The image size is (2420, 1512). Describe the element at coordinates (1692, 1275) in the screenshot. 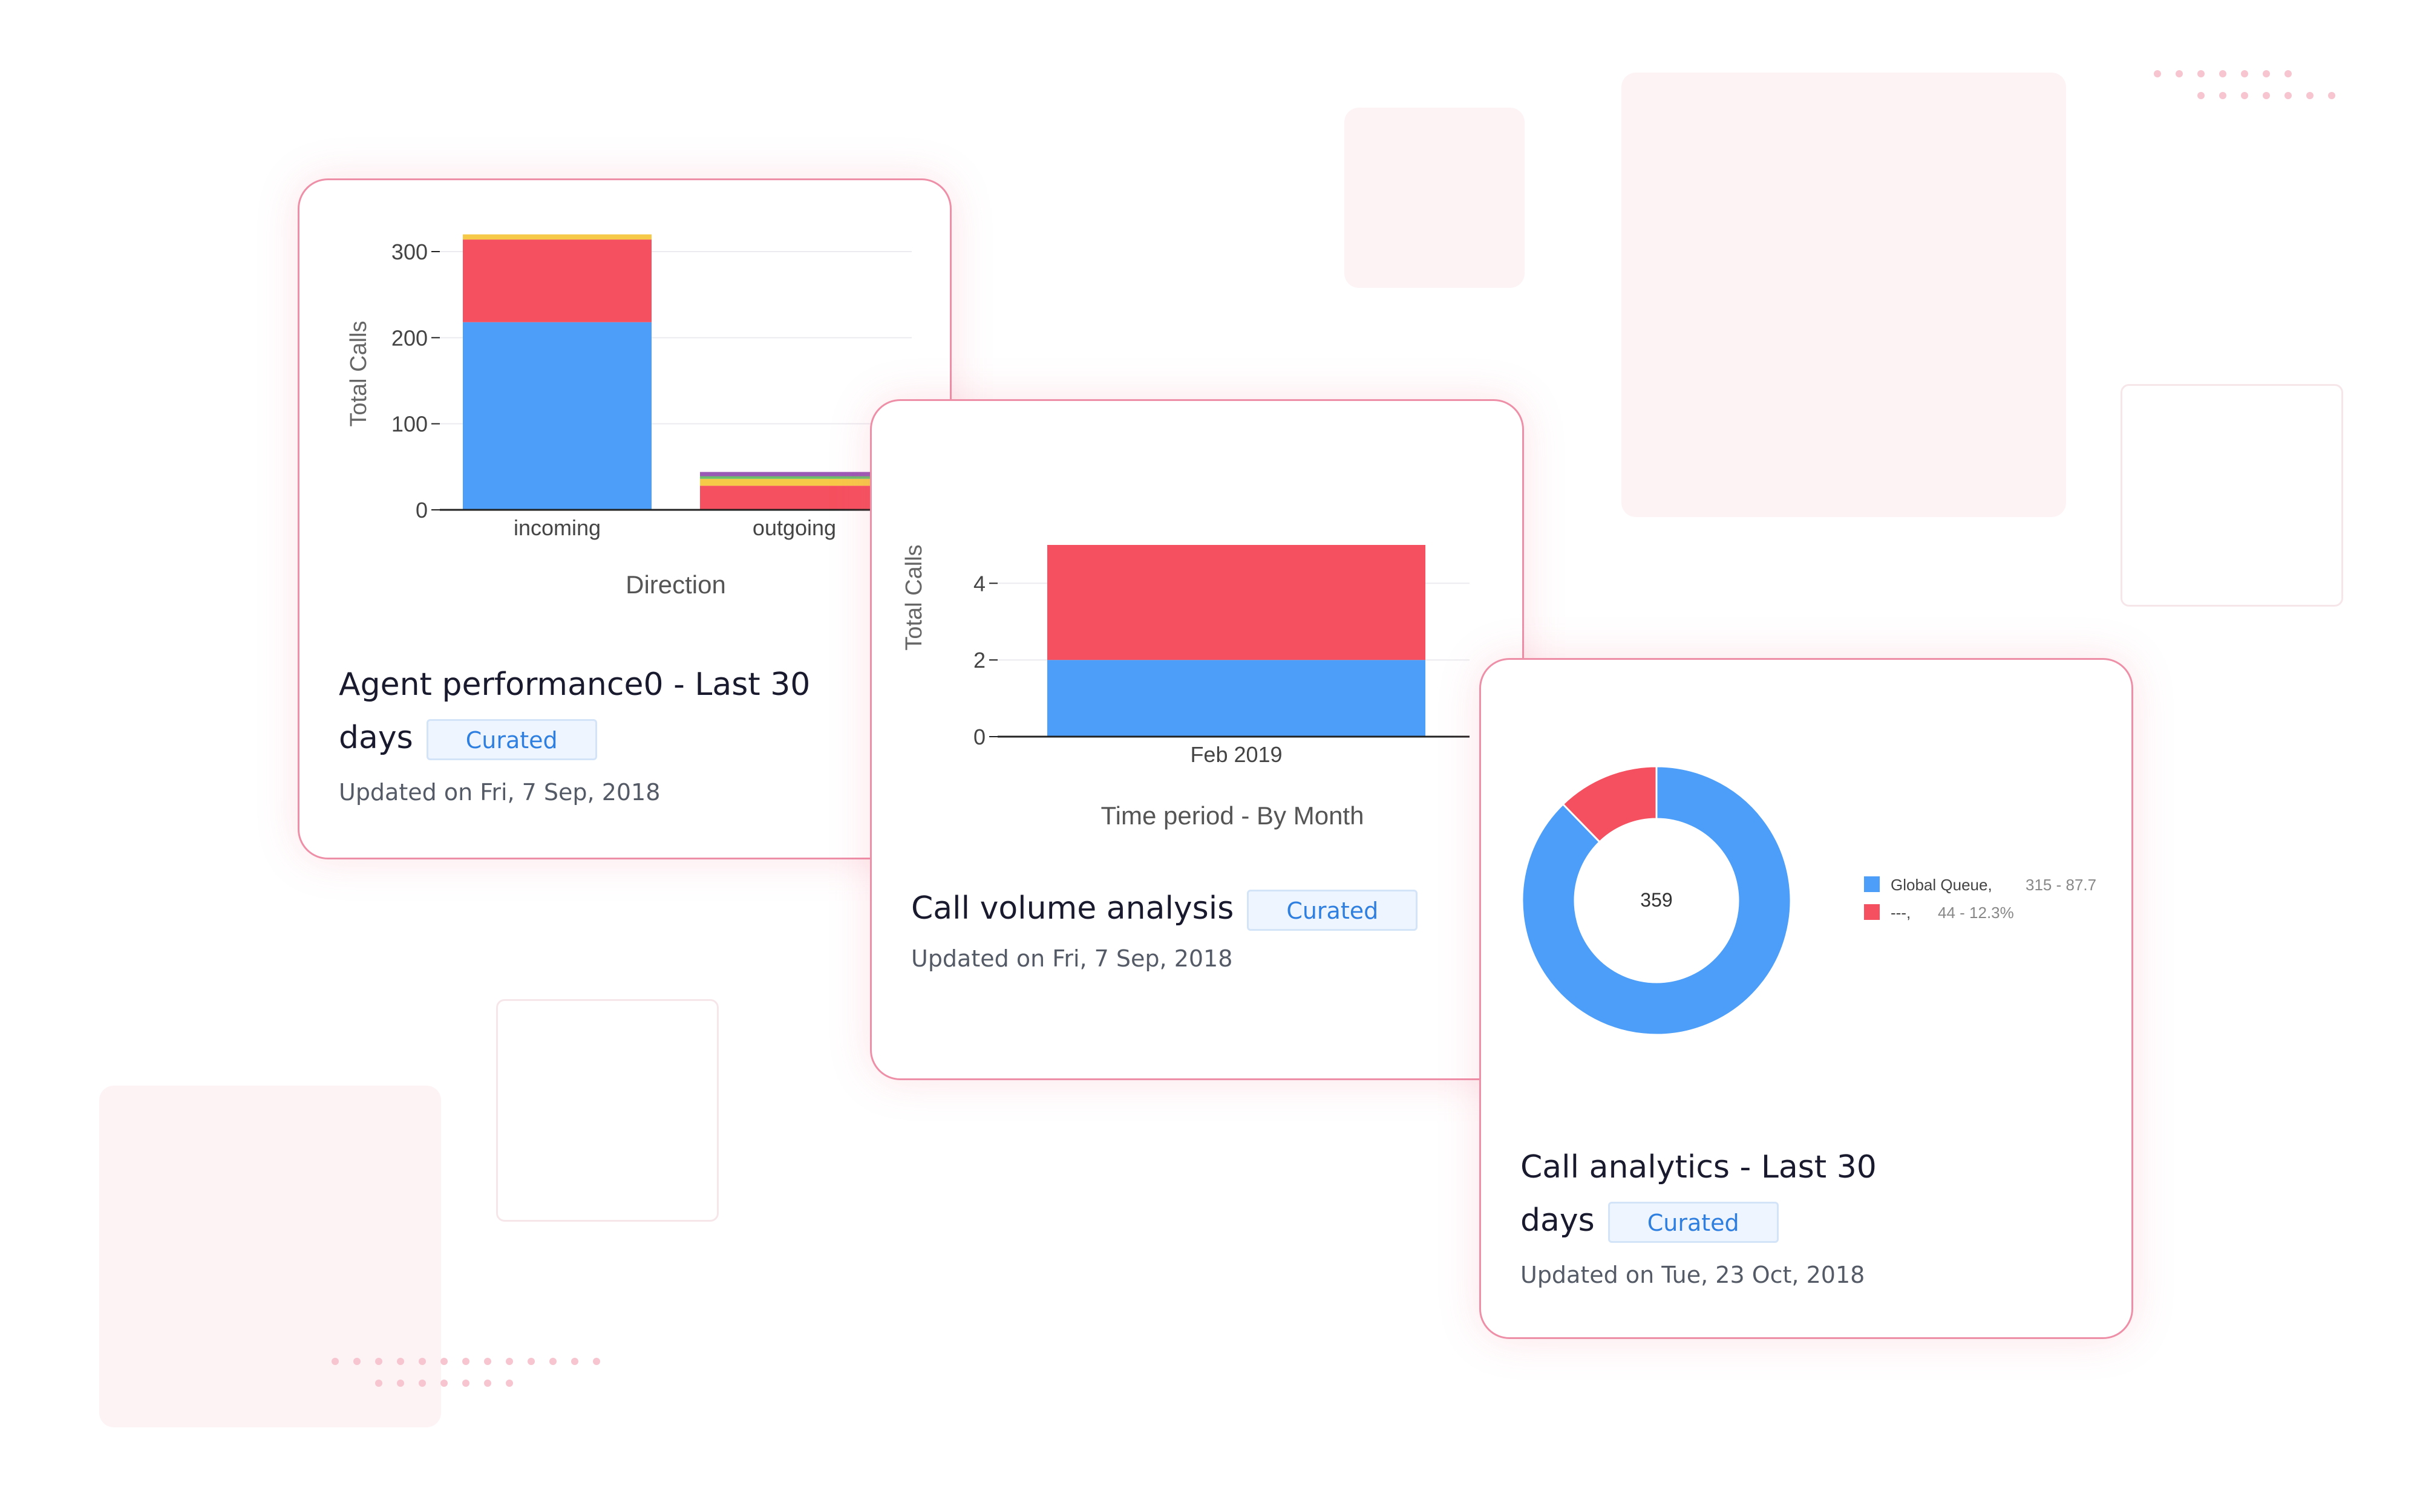

I see `updated-date: Updated on Tue, 23 Oct, 2018` at that location.